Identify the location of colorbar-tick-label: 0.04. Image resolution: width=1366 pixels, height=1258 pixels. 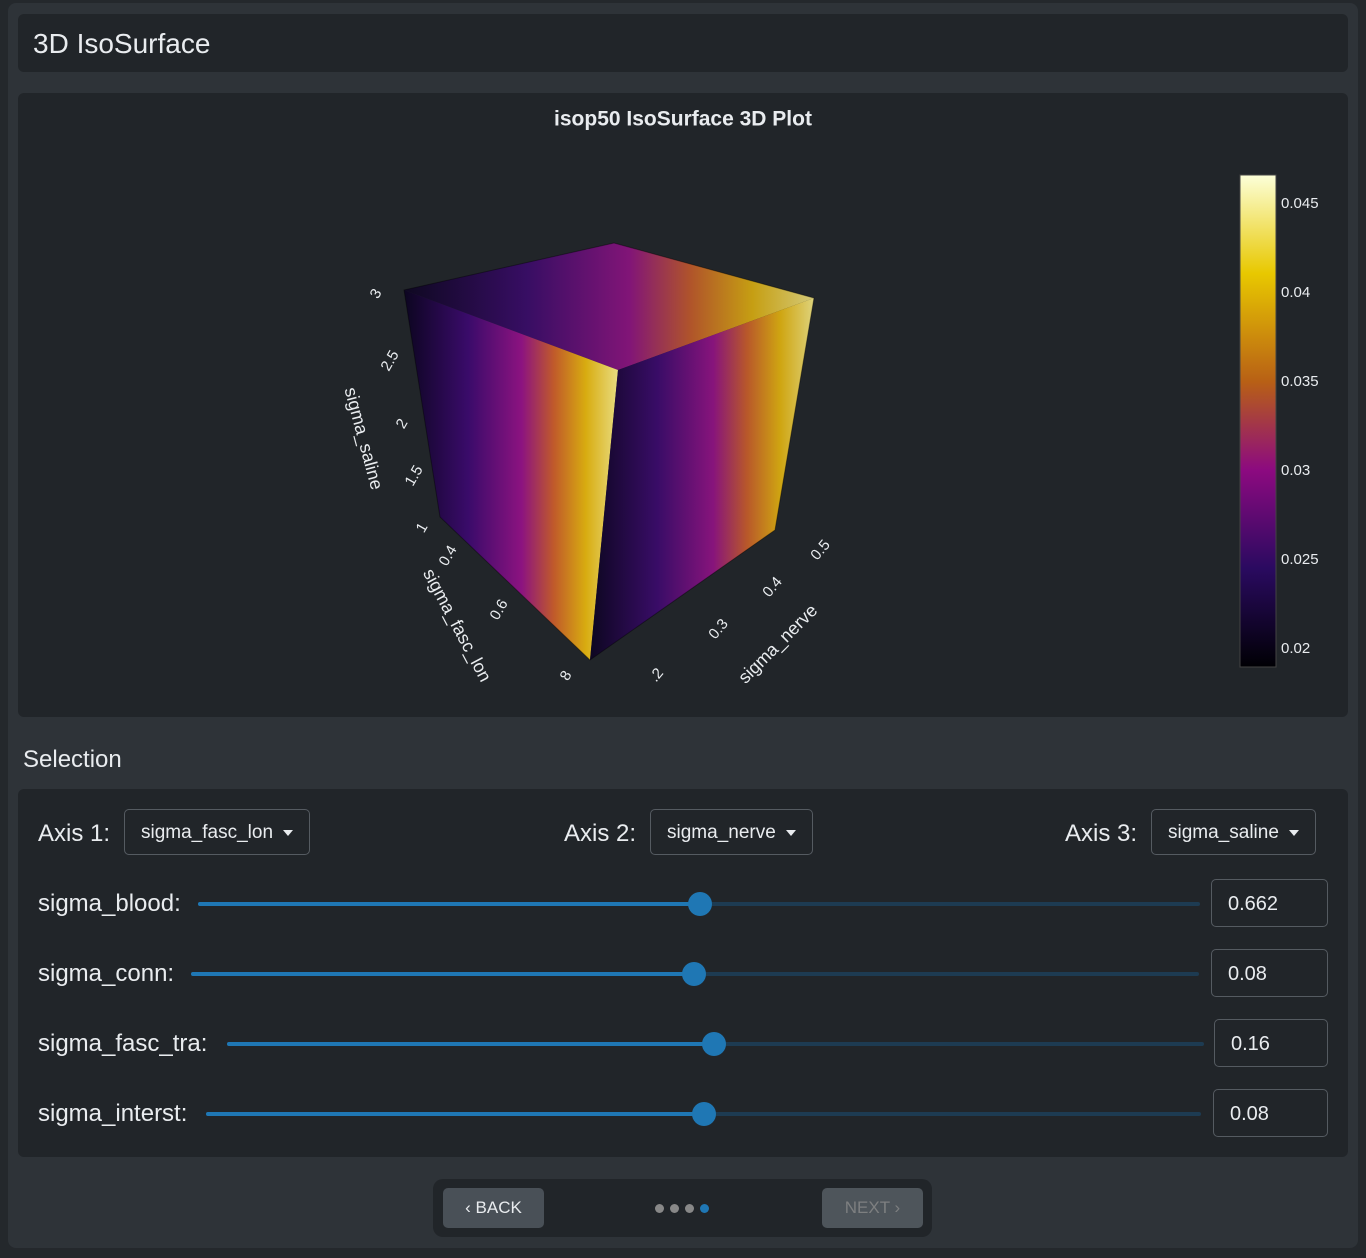
(1295, 292).